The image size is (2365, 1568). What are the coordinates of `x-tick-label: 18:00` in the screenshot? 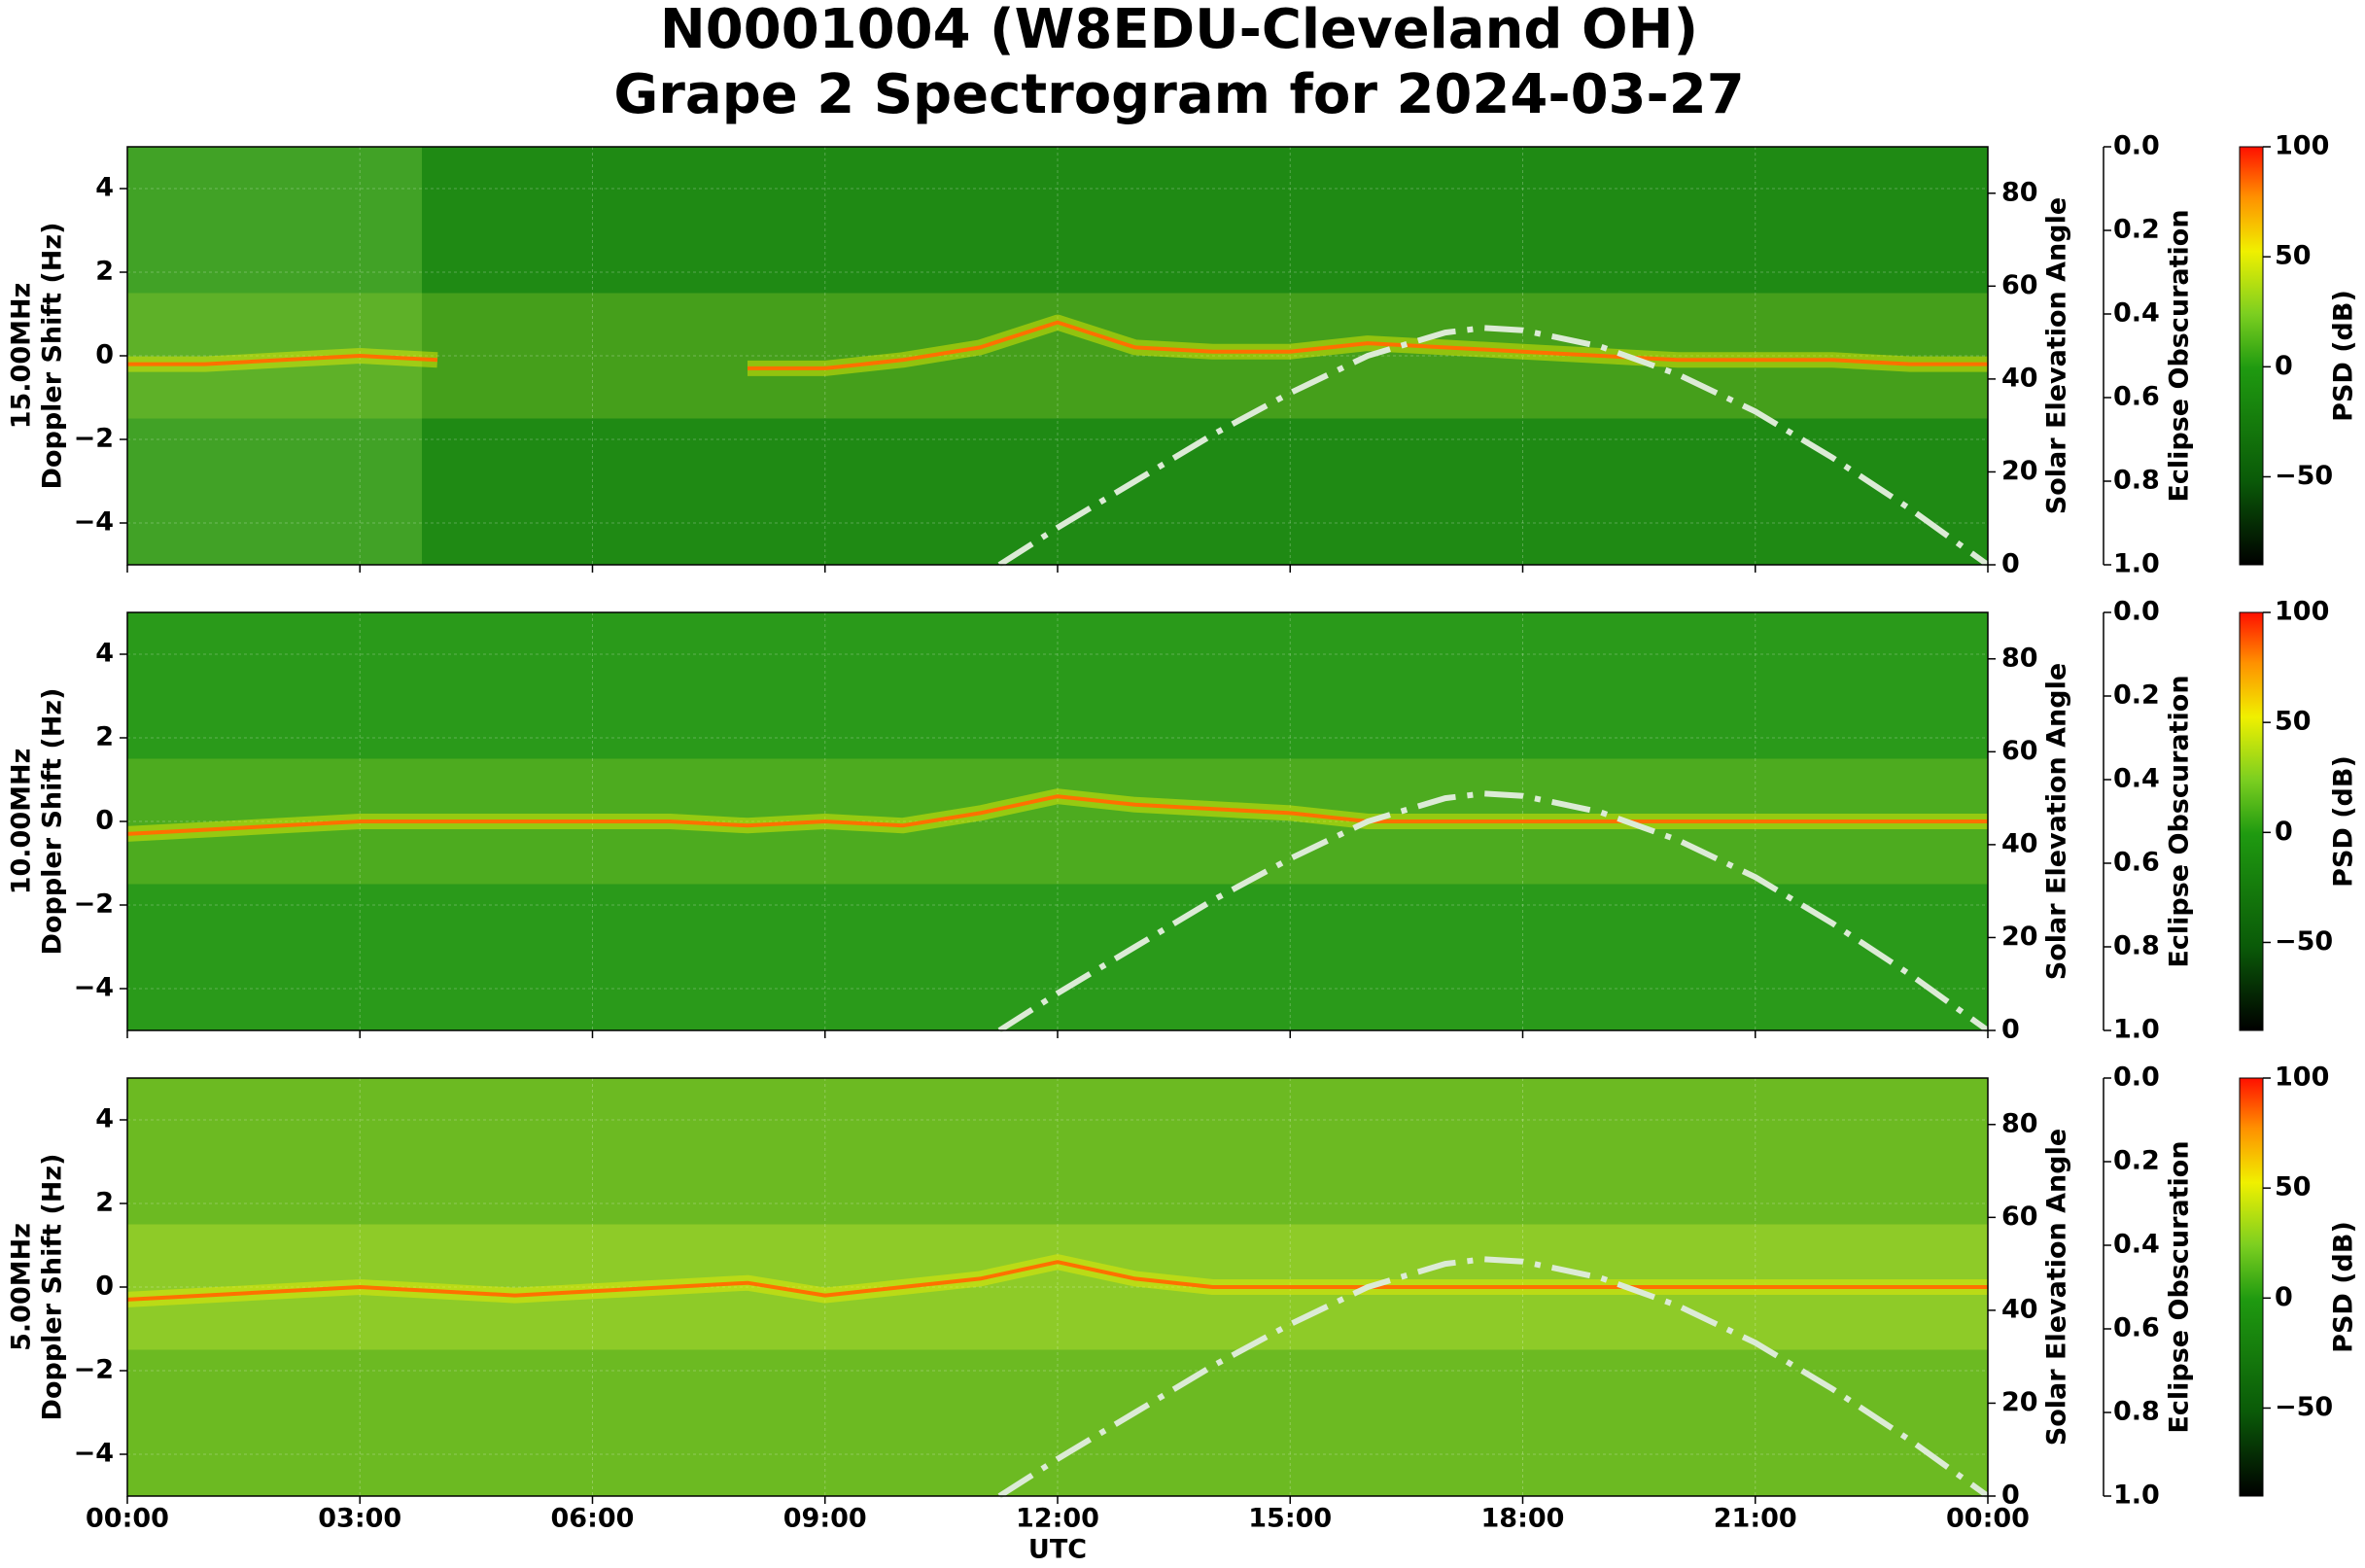 It's located at (1523, 1519).